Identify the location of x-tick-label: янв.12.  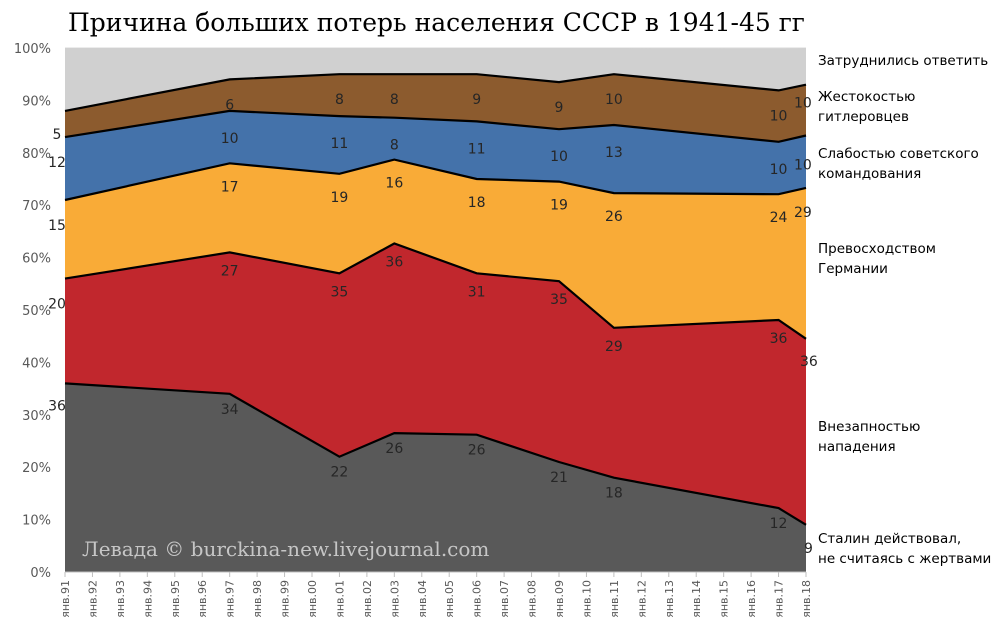
(641, 599).